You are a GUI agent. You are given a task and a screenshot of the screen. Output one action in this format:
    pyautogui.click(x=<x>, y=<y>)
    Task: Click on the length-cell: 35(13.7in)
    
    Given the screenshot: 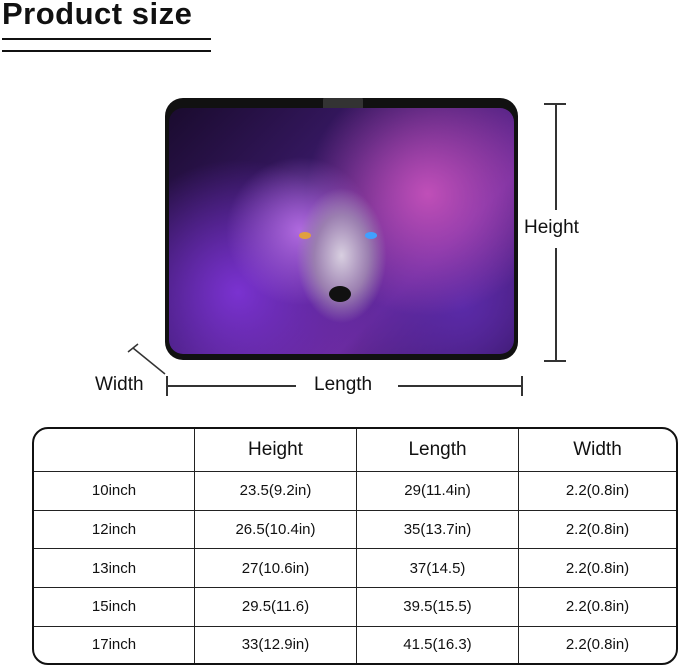 What is the action you would take?
    pyautogui.click(x=438, y=530)
    